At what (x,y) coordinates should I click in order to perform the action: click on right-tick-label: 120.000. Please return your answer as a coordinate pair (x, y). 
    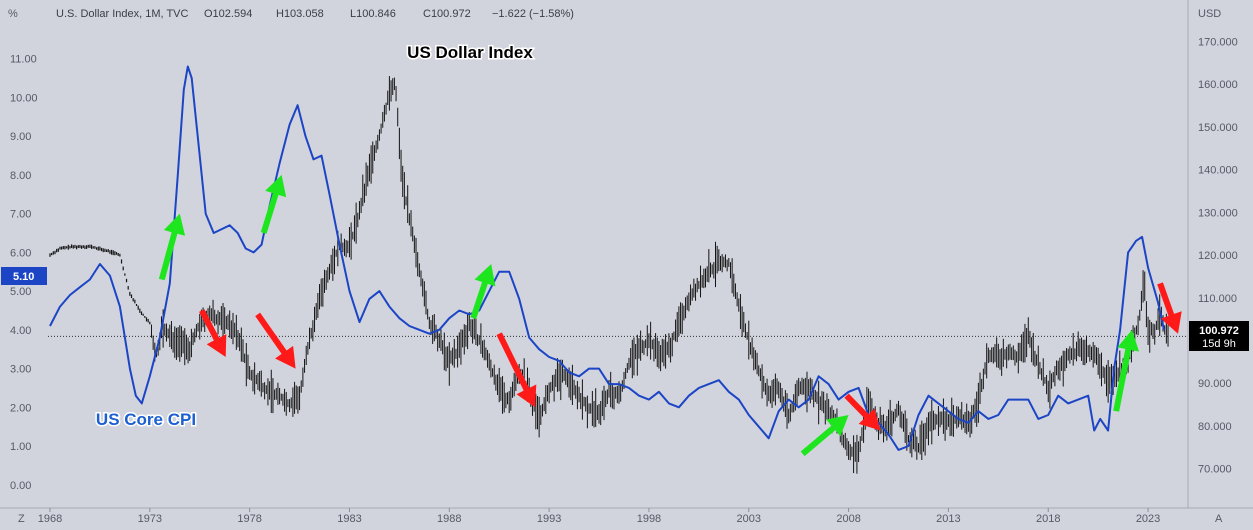
    Looking at the image, I should click on (1218, 256).